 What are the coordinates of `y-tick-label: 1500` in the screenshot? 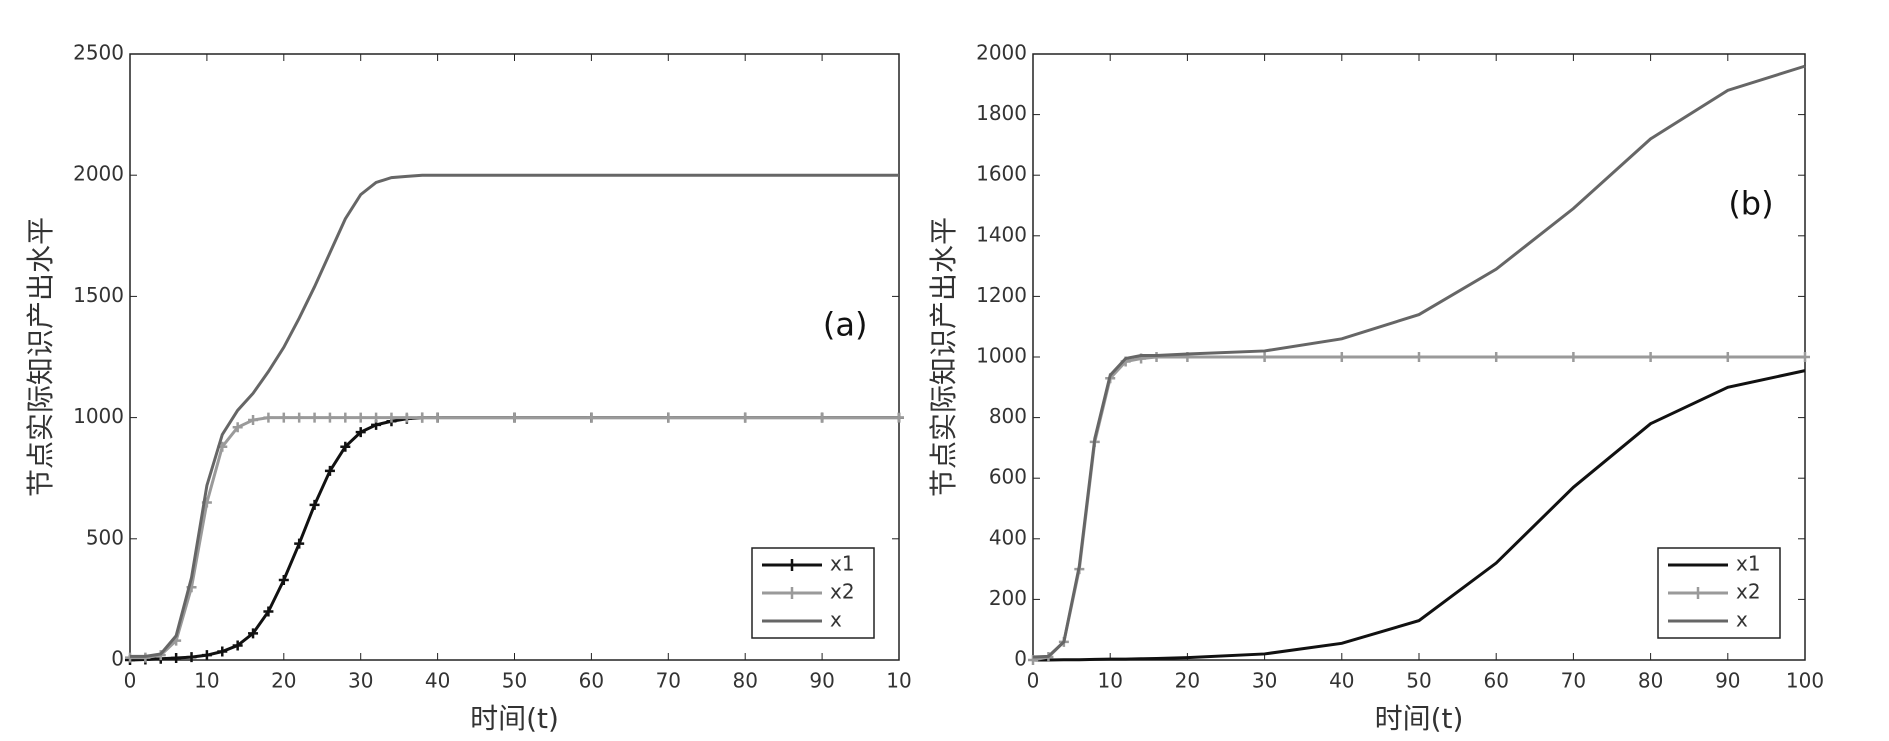 It's located at (98, 295).